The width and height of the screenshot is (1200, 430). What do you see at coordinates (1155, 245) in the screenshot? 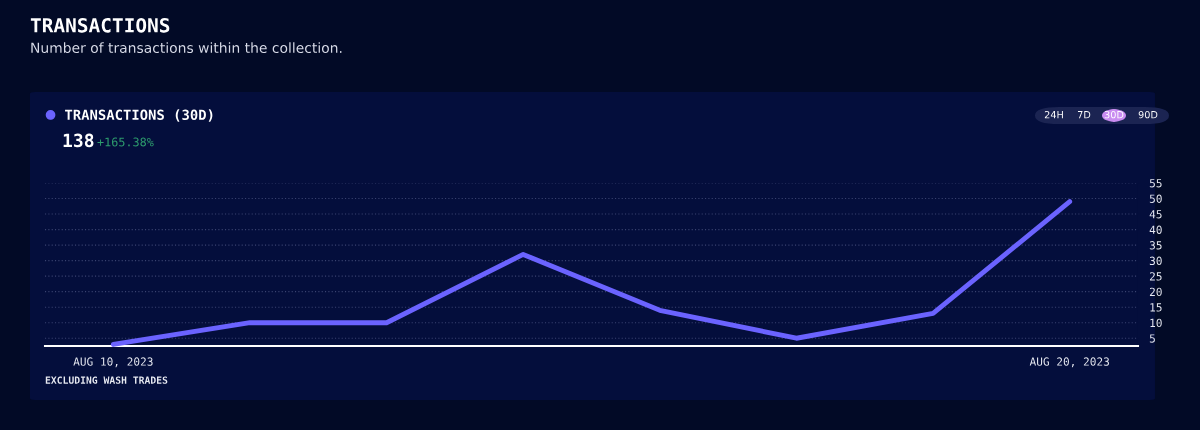
I see `y-tick-label: 35` at bounding box center [1155, 245].